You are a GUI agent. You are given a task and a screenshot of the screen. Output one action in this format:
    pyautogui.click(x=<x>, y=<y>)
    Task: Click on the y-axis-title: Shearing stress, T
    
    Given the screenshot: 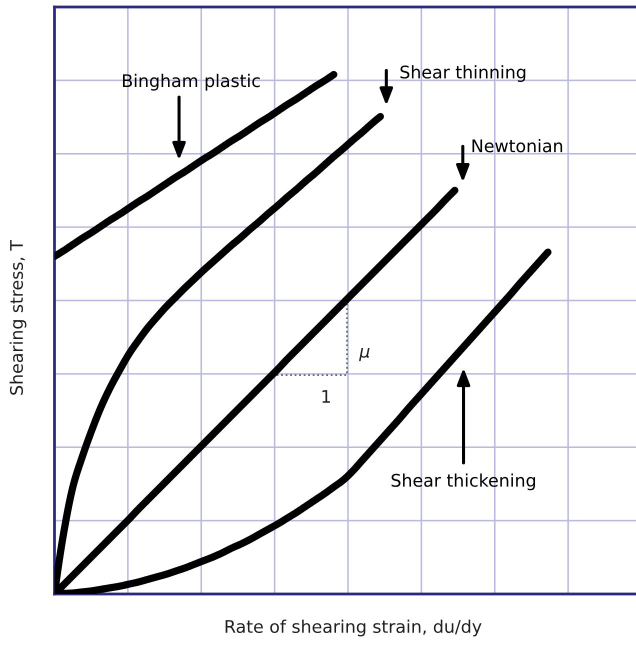 What is the action you would take?
    pyautogui.click(x=18, y=317)
    